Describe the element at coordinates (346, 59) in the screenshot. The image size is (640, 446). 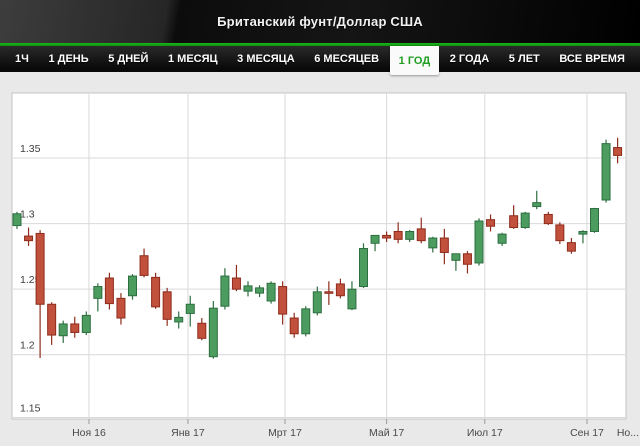
I see `period-tab-5: 6 МЕСЯЦЕВ` at that location.